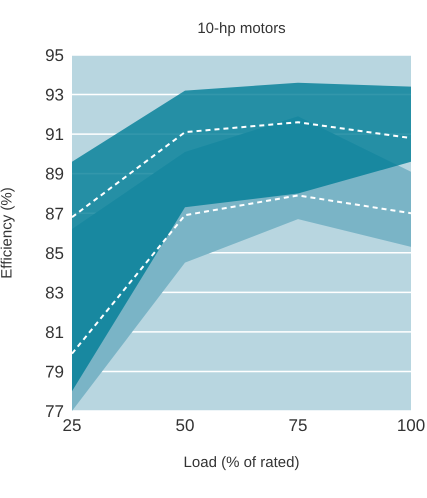  I want to click on y-tick-label: 89, so click(54, 174).